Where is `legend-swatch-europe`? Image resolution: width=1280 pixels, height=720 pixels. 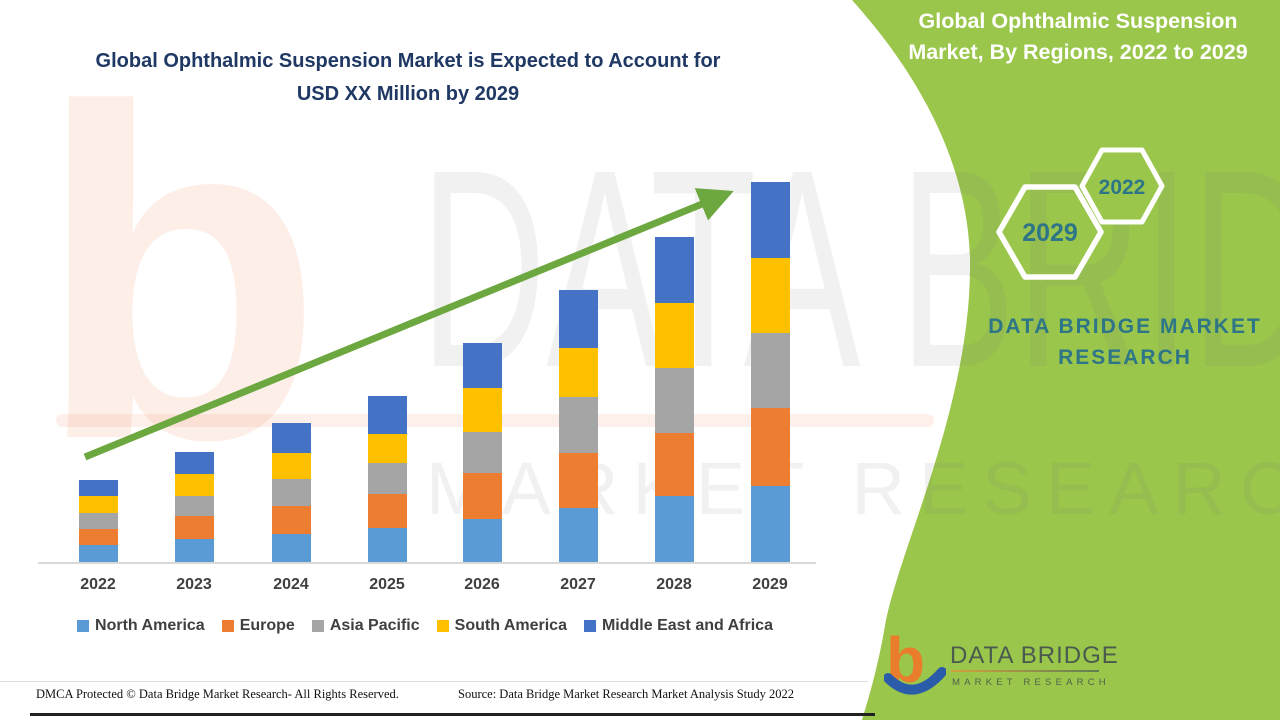
legend-swatch-europe is located at coordinates (227, 626).